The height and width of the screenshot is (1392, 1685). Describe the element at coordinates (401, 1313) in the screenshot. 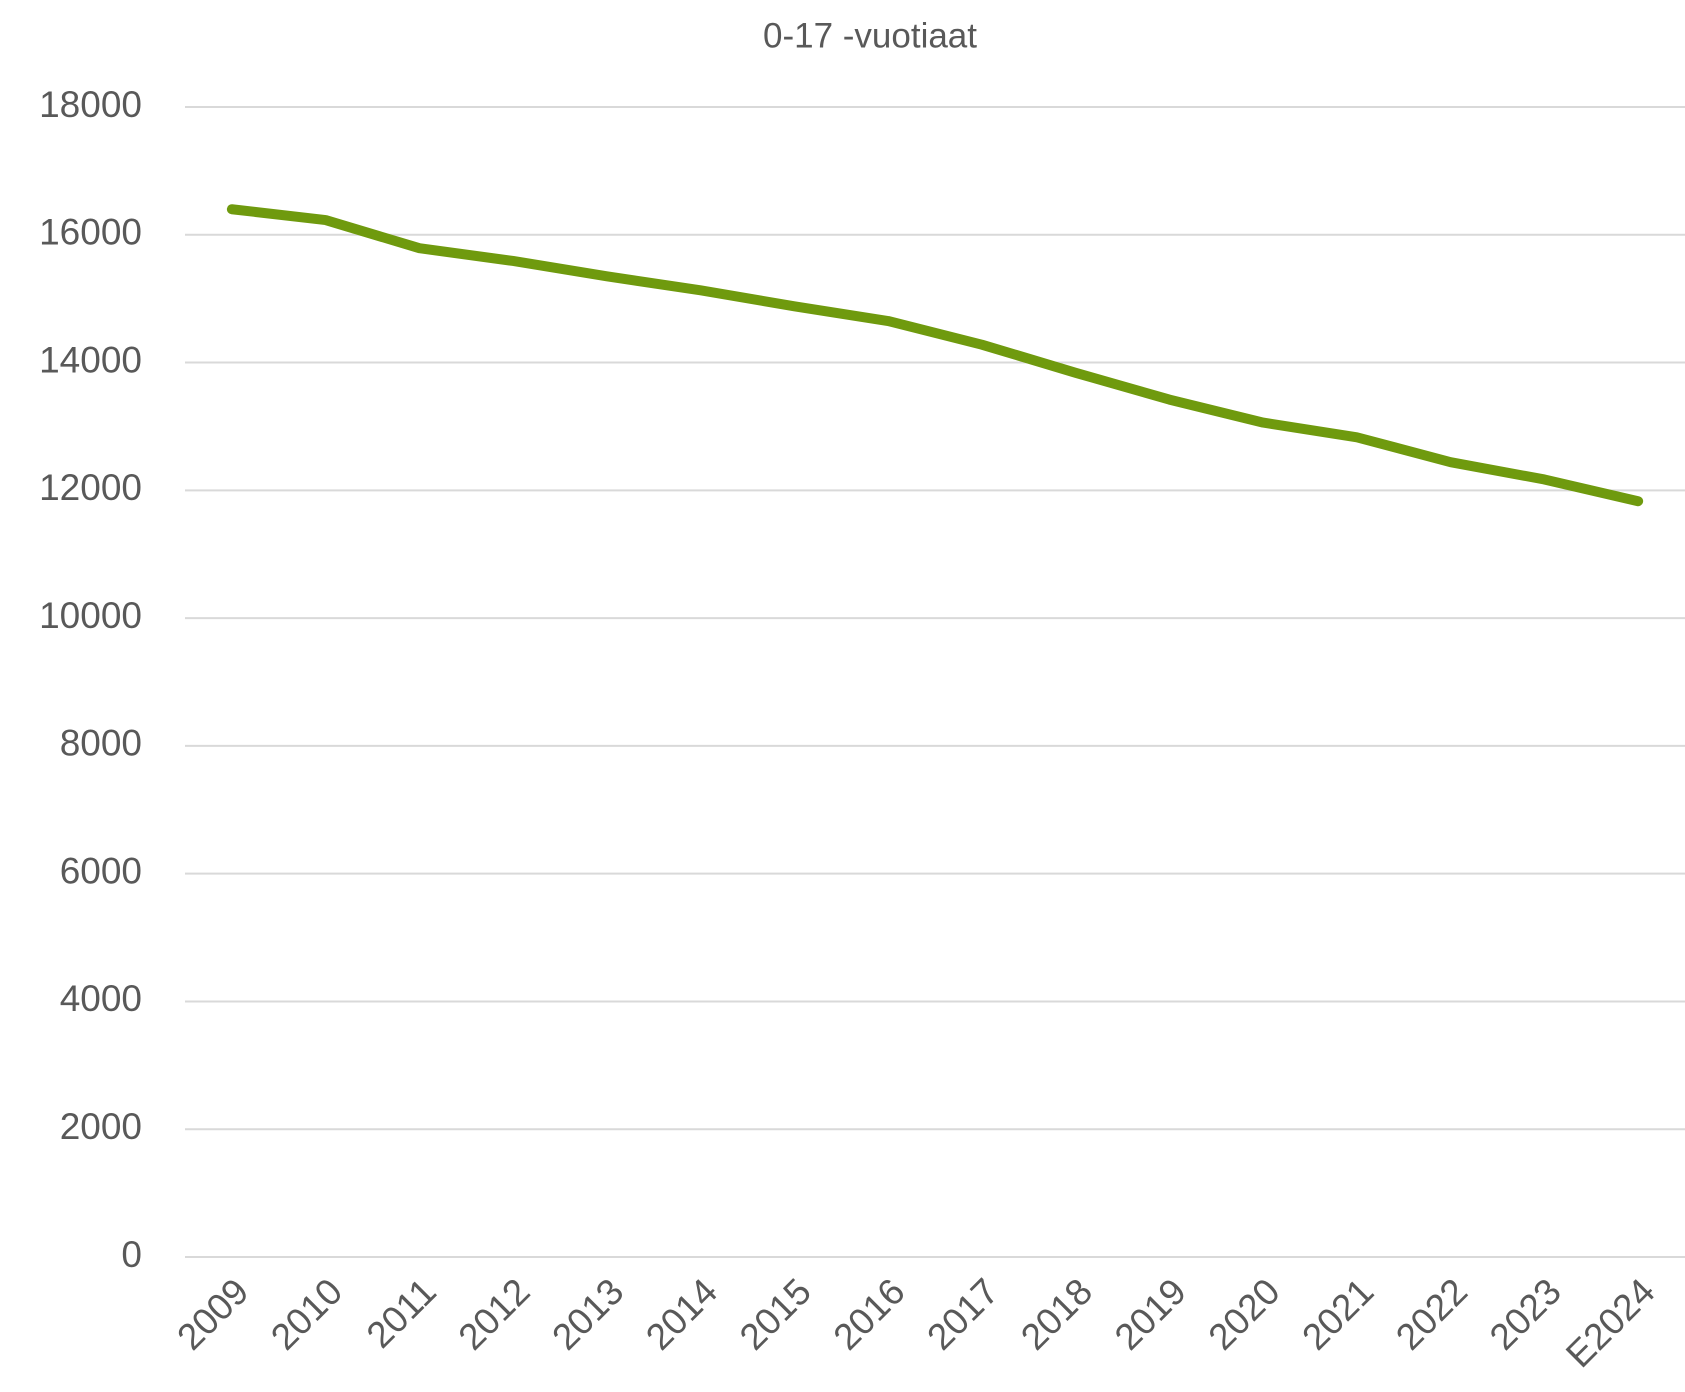

I see `x-tick-label: 2011` at that location.